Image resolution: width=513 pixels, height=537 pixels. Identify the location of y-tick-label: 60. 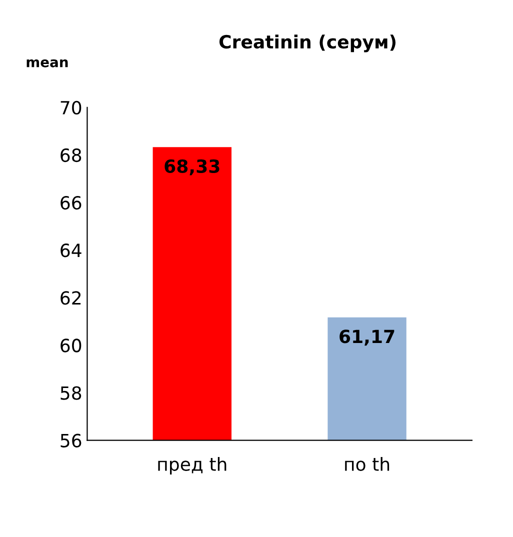
(71, 345).